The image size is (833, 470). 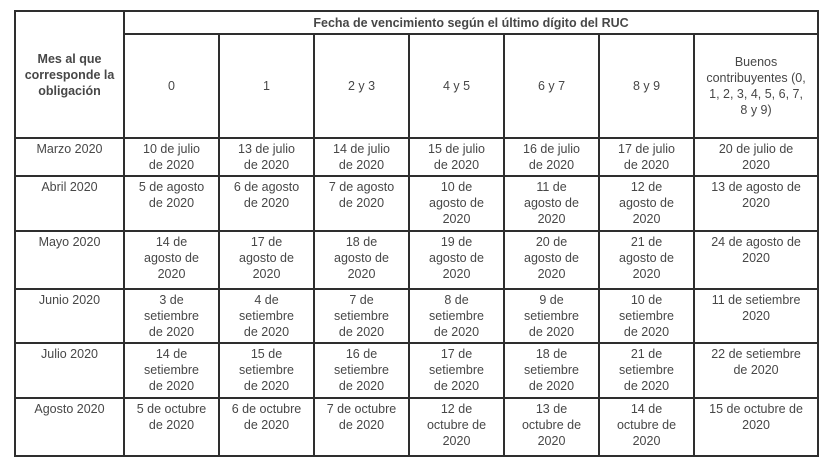 What do you see at coordinates (551, 86) in the screenshot?
I see `digit-header-6-7: 6 y 7` at bounding box center [551, 86].